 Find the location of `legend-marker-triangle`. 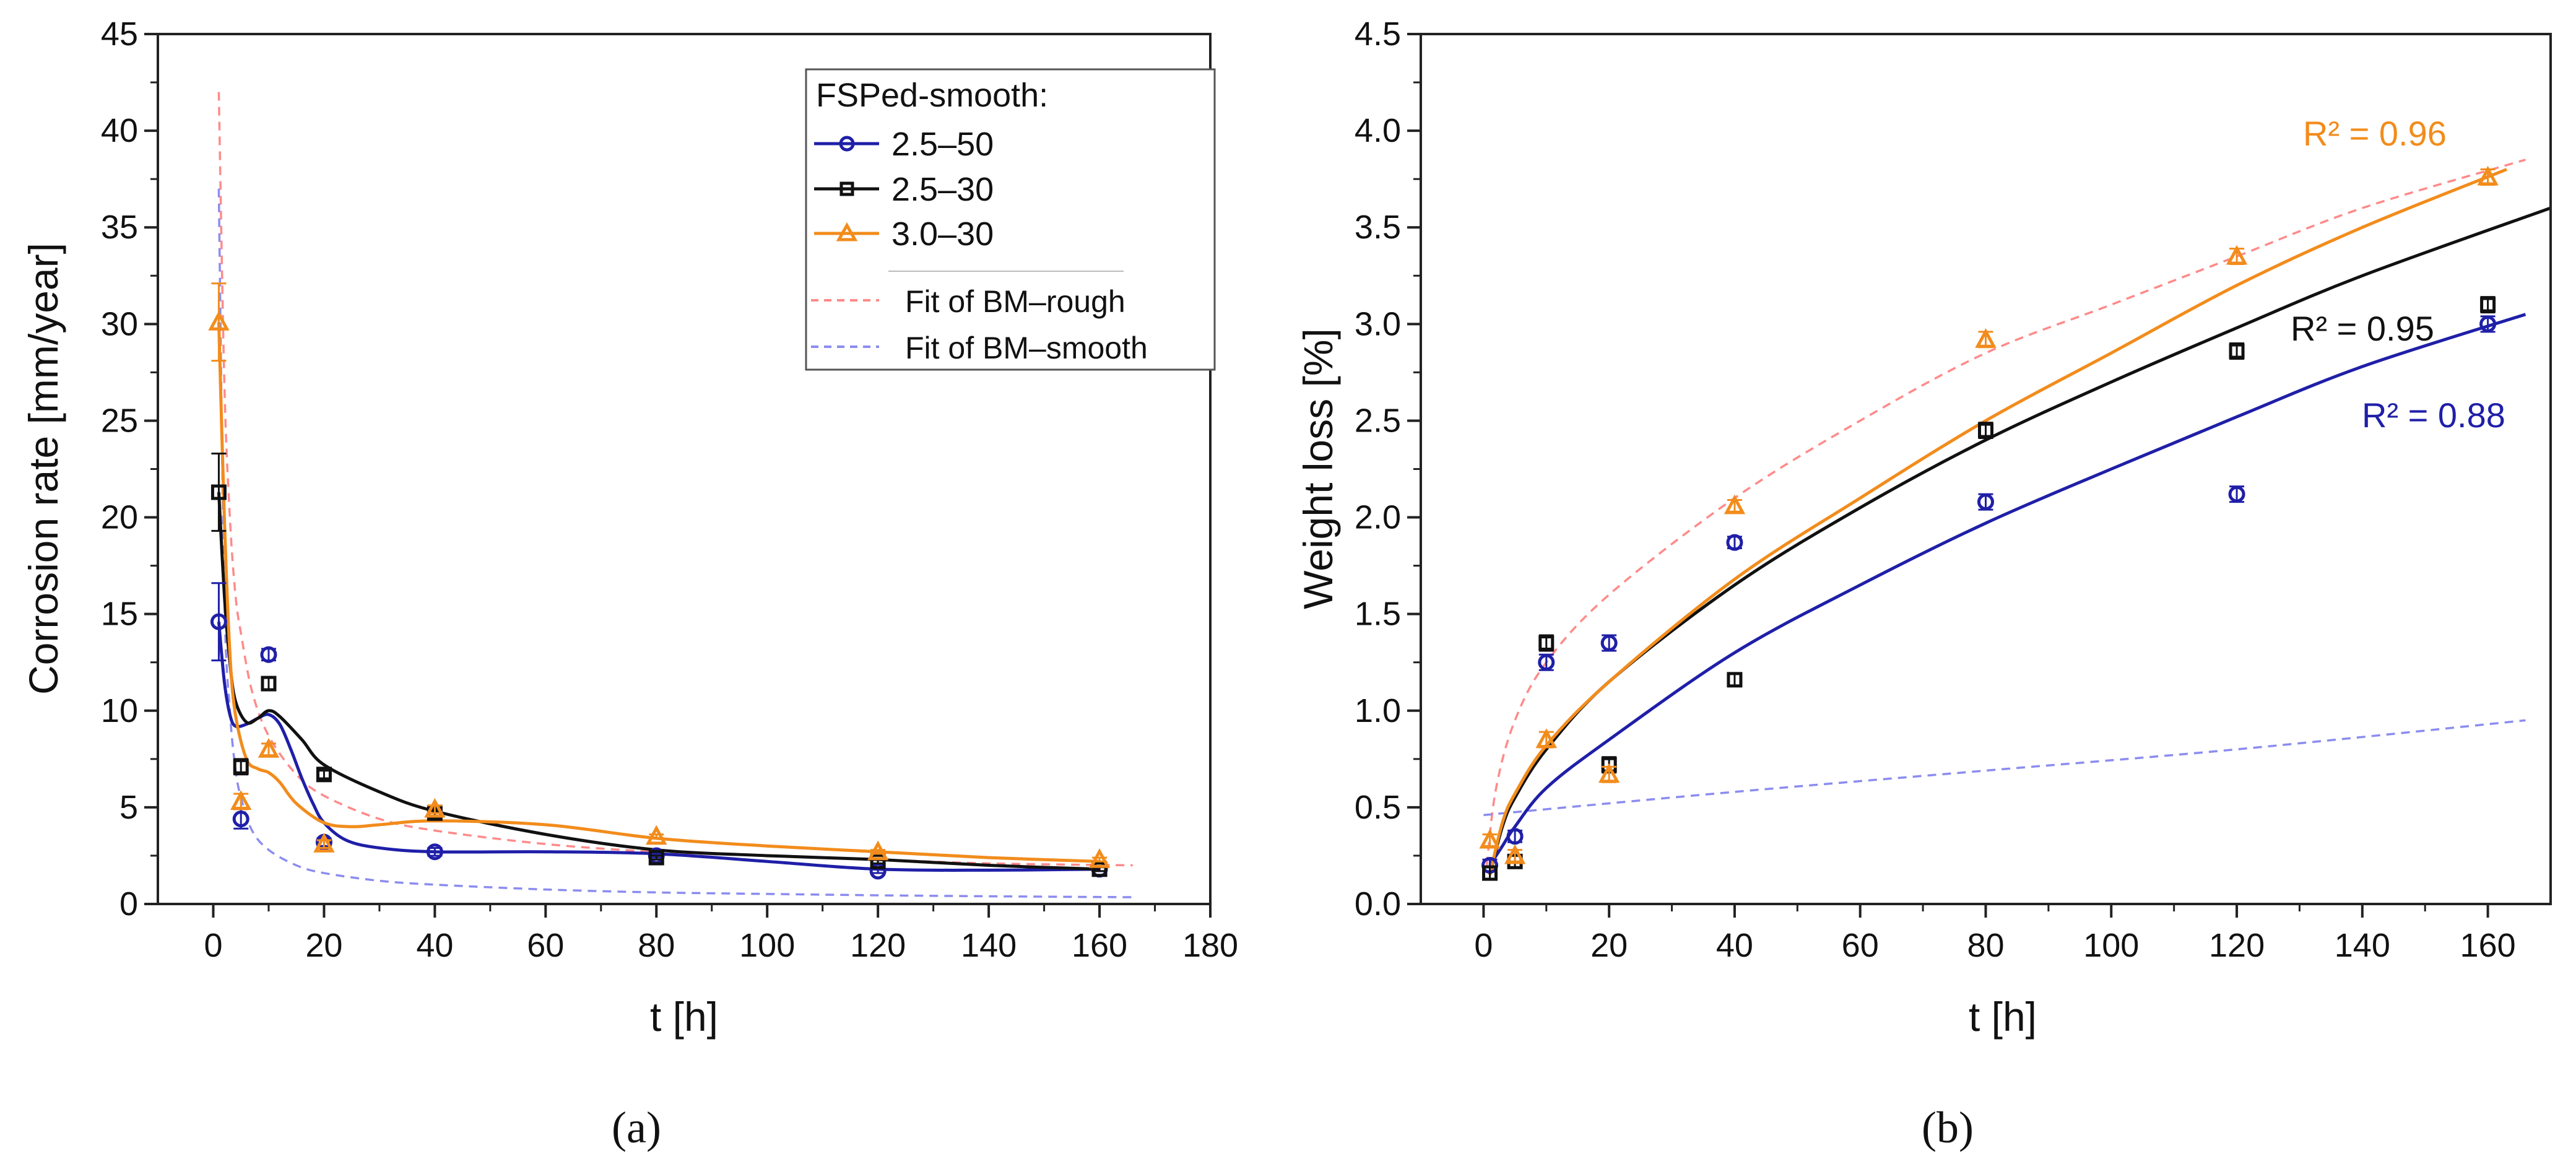

legend-marker-triangle is located at coordinates (847, 232).